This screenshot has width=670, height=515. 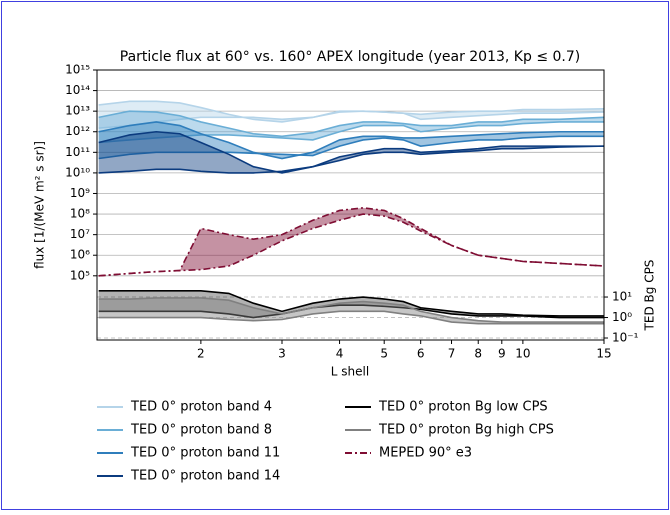 I want to click on x-tick-label: 7, so click(x=452, y=354).